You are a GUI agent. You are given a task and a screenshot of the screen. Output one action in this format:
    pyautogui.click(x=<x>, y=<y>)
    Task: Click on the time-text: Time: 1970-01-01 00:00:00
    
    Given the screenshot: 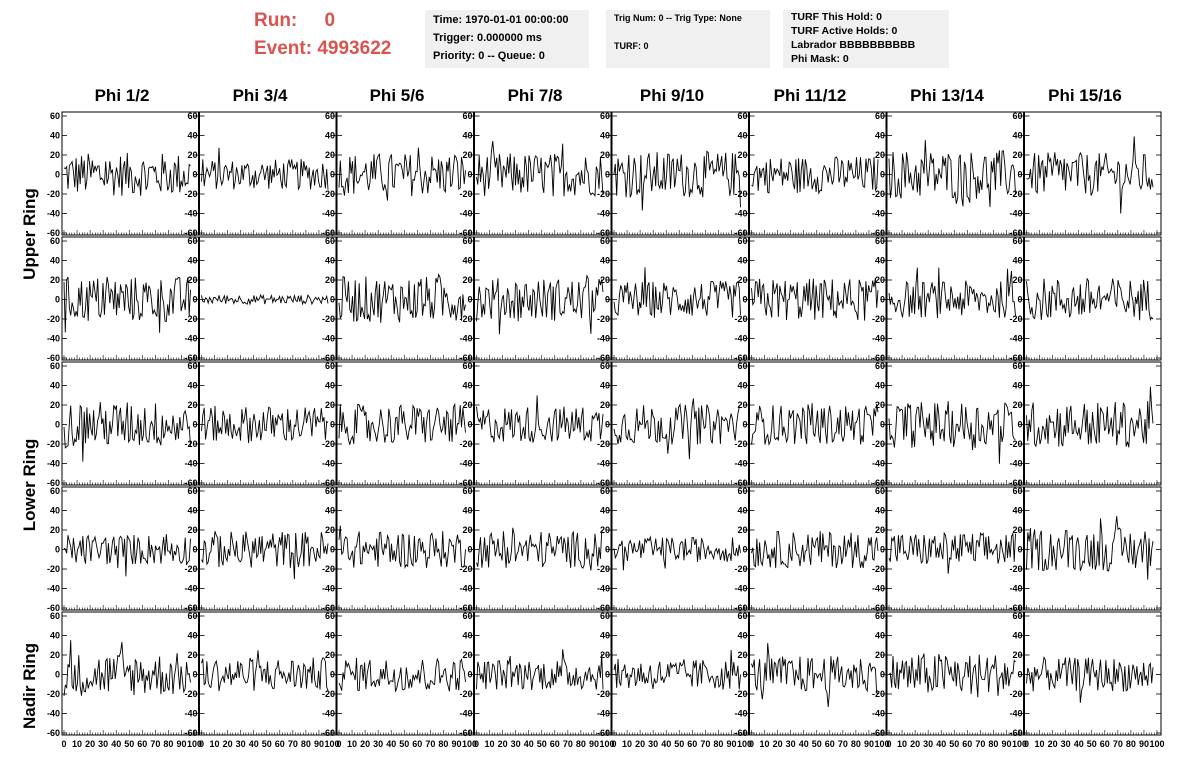 What is the action you would take?
    pyautogui.click(x=501, y=20)
    